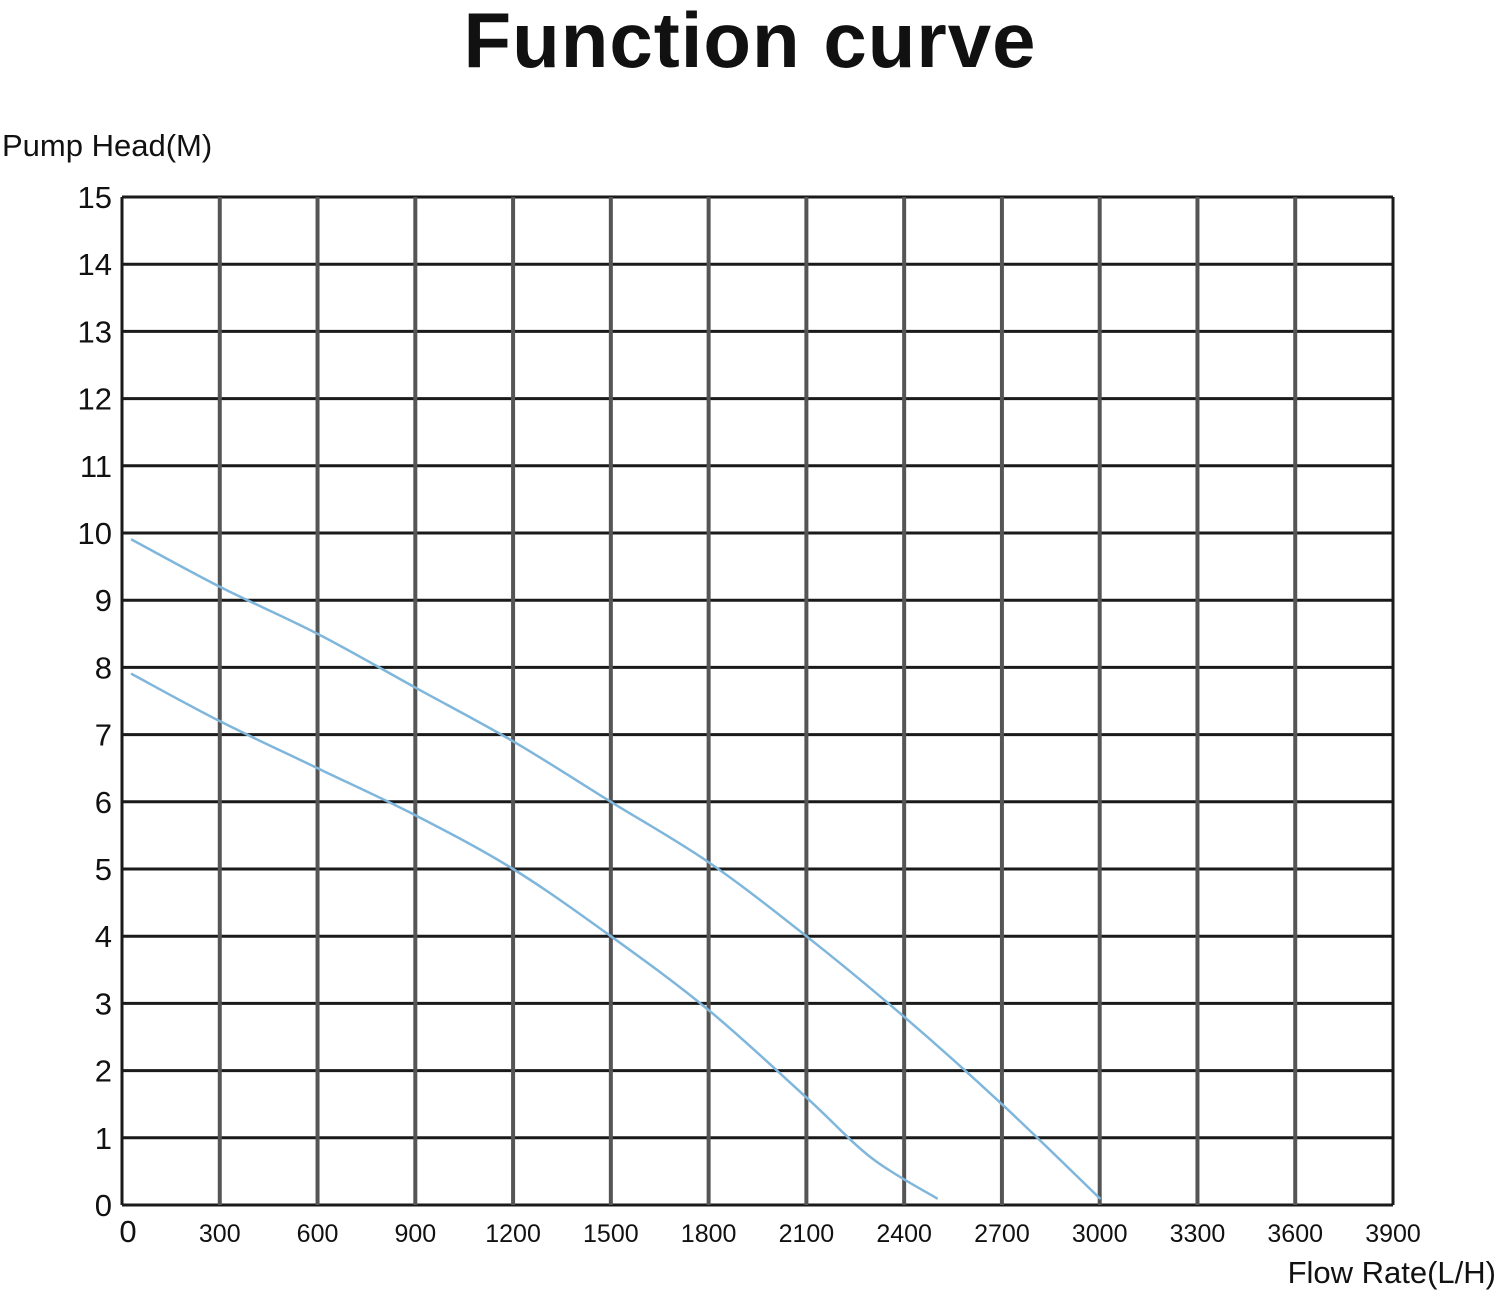  Describe the element at coordinates (611, 1234) in the screenshot. I see `x-tick-label: 1500` at that location.